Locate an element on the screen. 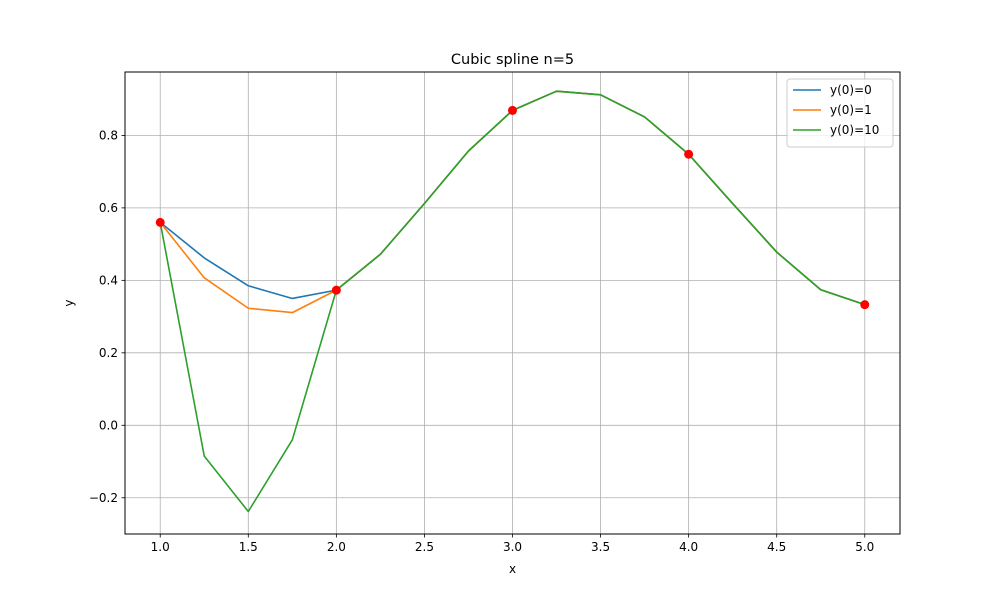 This screenshot has width=1000, height=600. legend: y(0)=0 y(0)=1 y(0)=10 is located at coordinates (840, 113).